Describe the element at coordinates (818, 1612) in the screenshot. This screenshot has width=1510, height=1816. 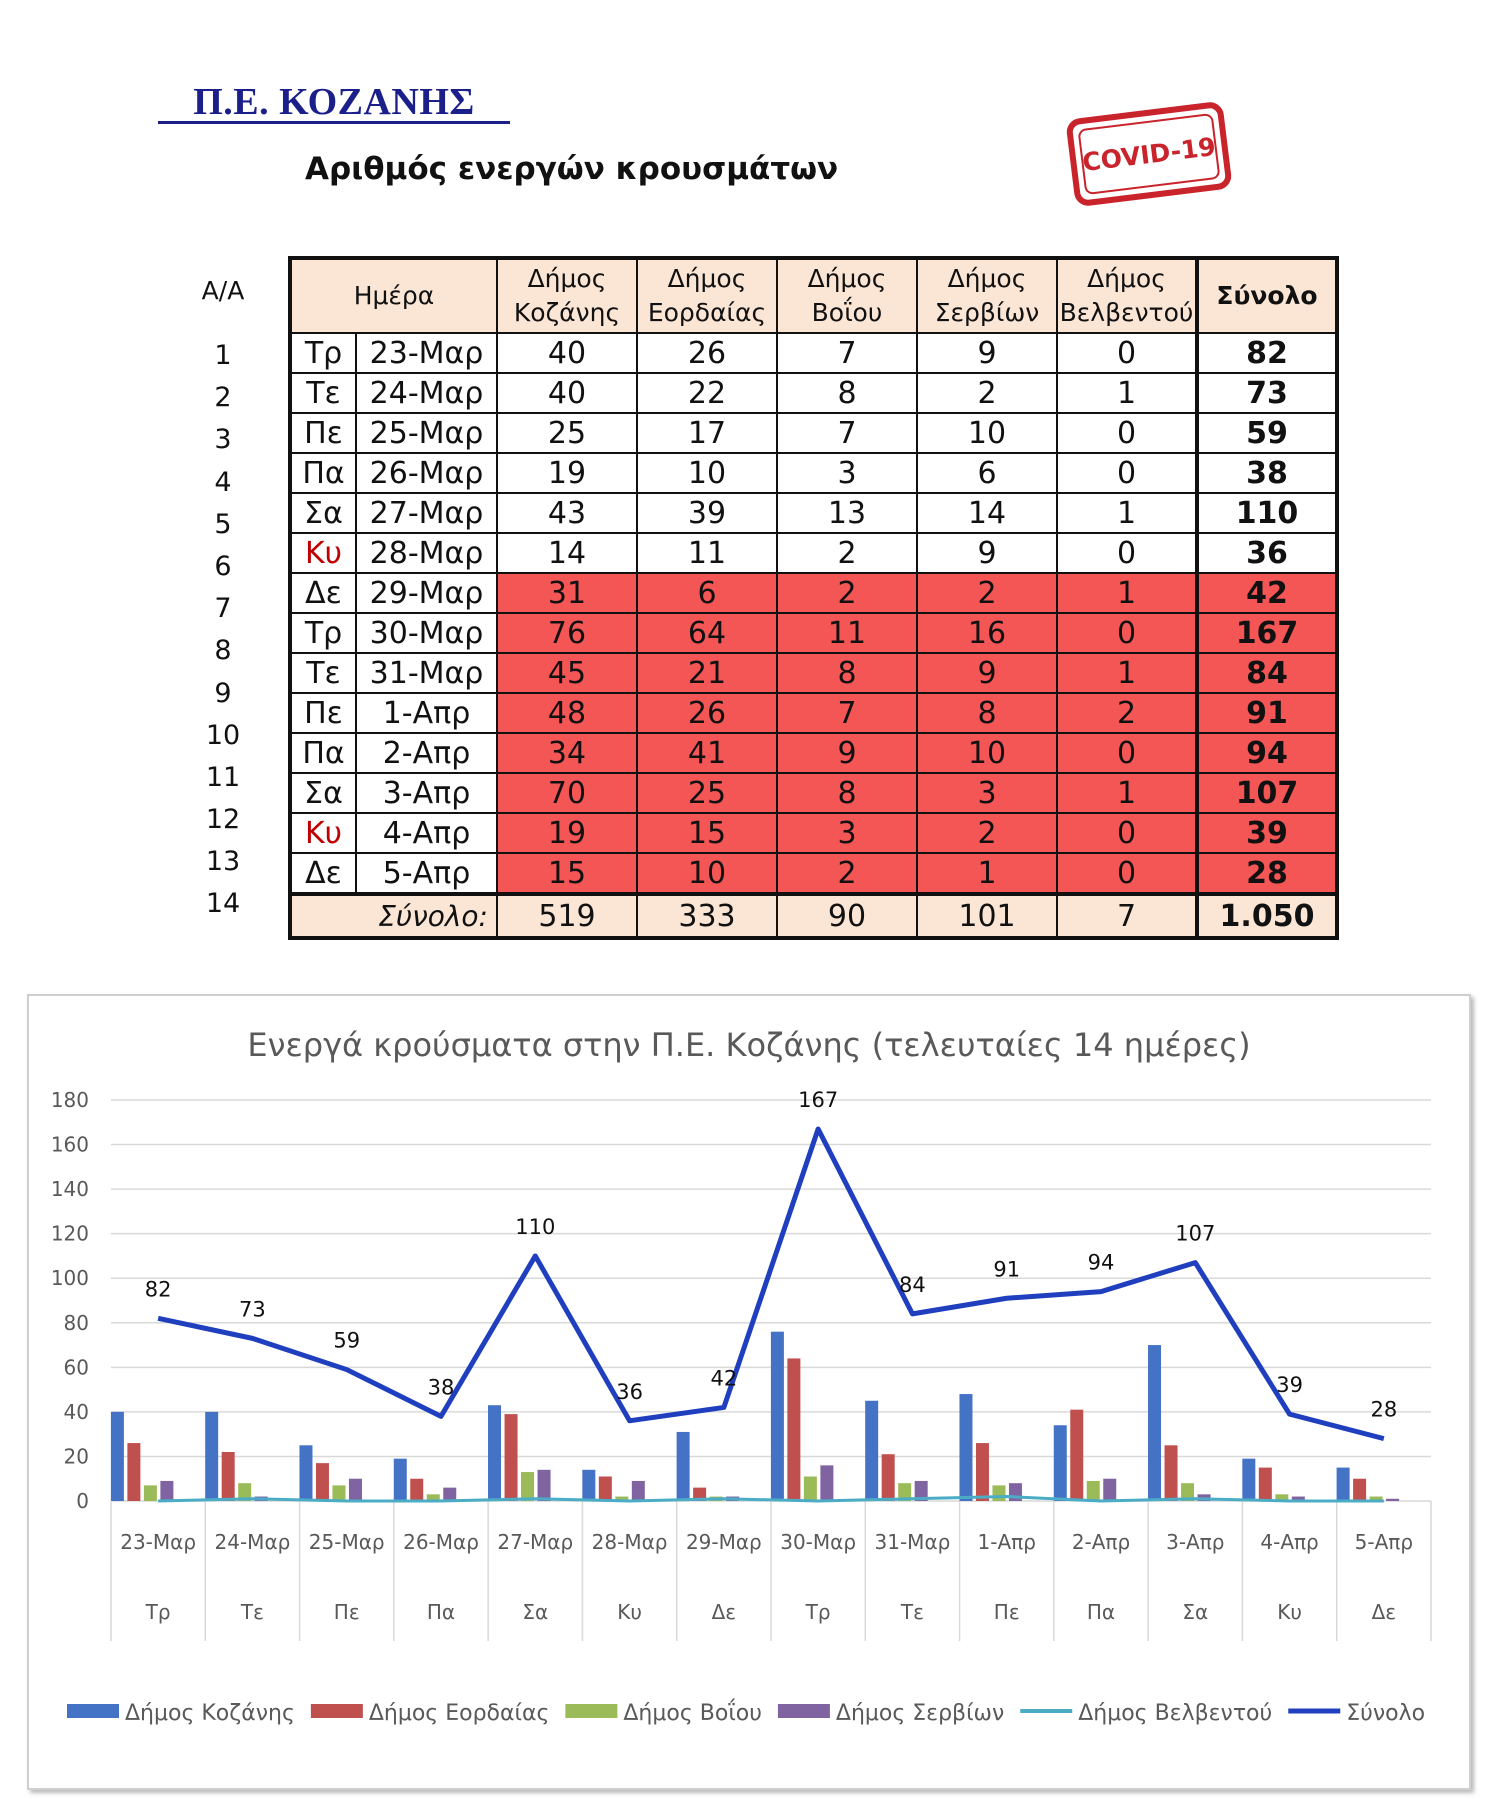
I see `x-tick-dow: Τρ` at that location.